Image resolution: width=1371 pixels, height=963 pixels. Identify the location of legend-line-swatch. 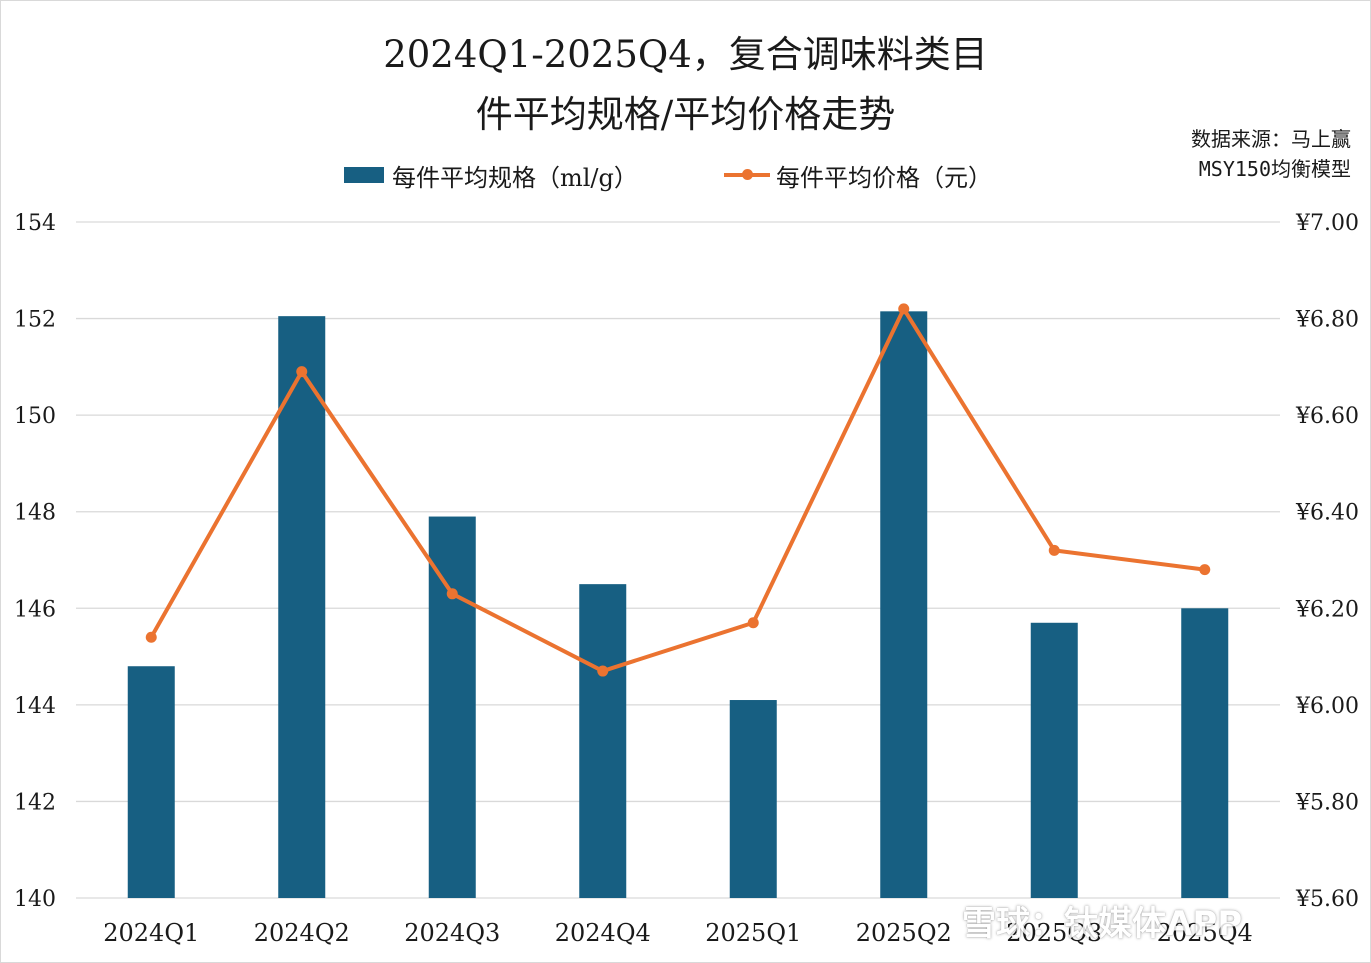
(747, 174).